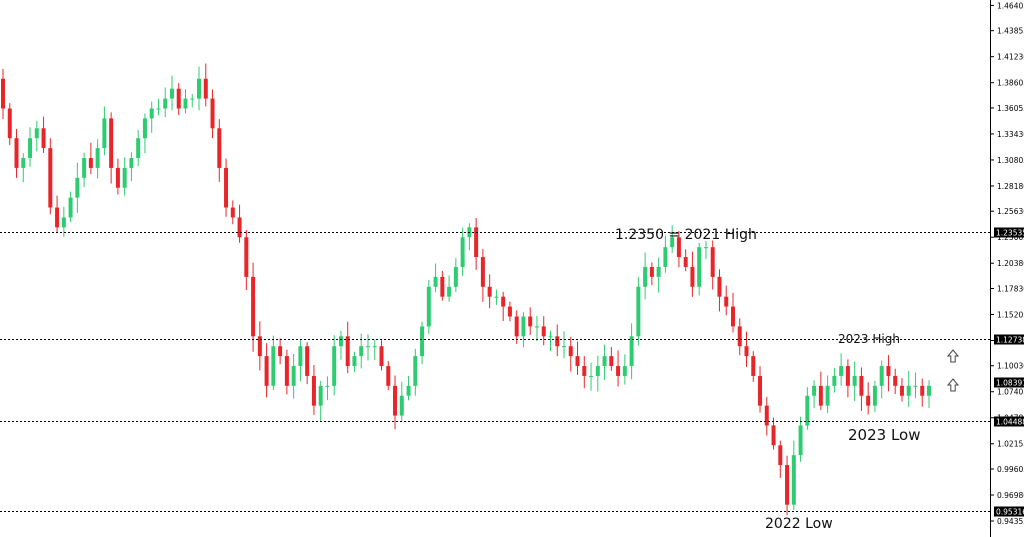 The height and width of the screenshot is (537, 1024). I want to click on level-badge-label: 1.12738, so click(1010, 340).